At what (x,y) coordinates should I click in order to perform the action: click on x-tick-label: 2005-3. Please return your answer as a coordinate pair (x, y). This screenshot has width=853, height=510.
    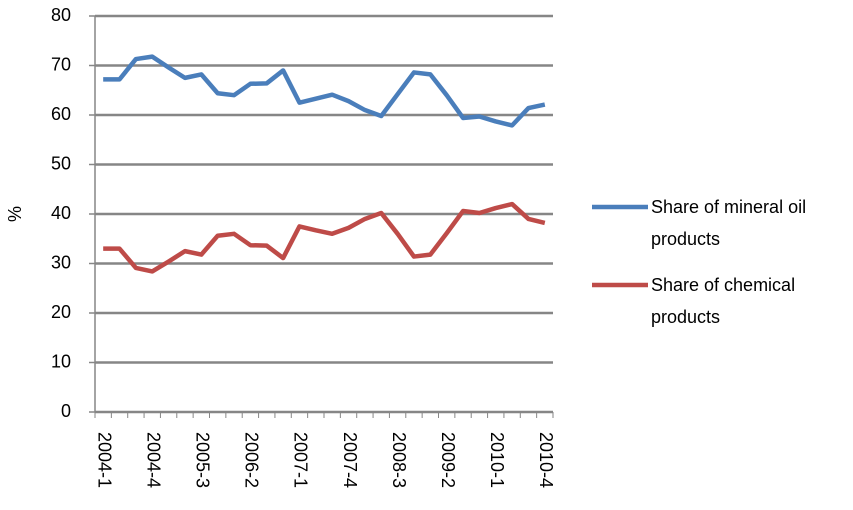
    Looking at the image, I should click on (203, 460).